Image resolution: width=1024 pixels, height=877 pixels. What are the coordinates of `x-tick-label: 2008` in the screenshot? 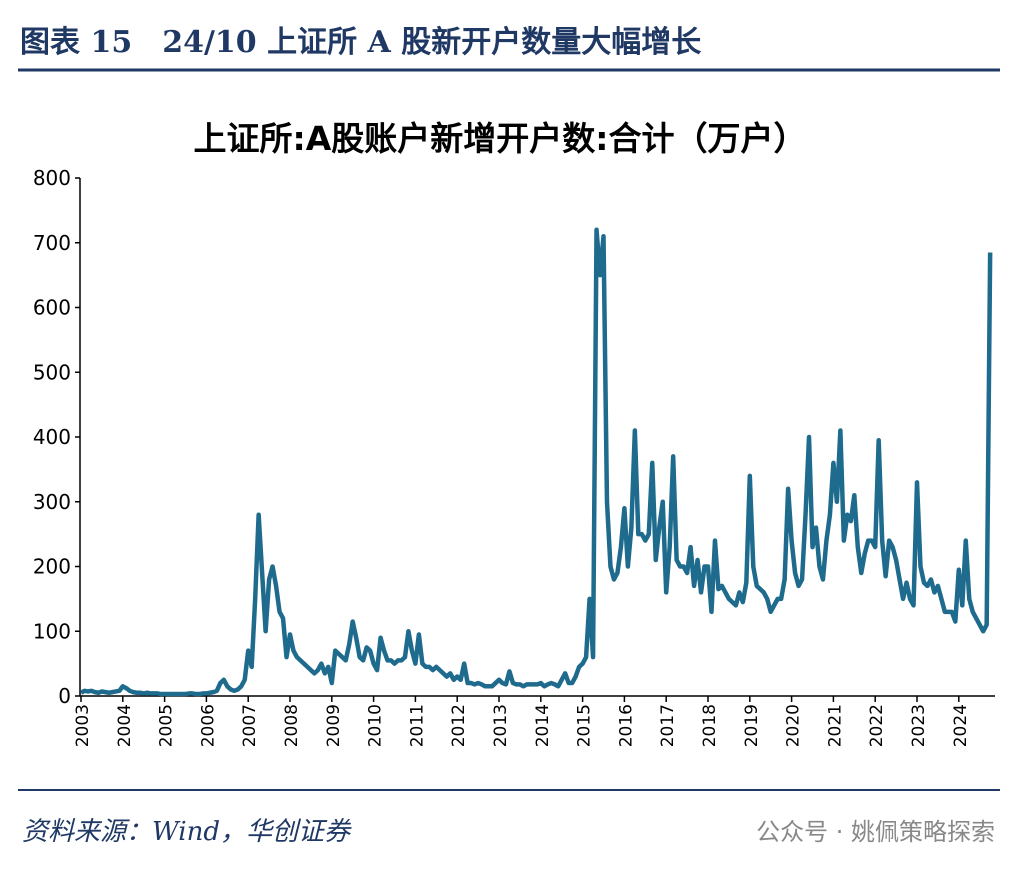 It's located at (292, 725).